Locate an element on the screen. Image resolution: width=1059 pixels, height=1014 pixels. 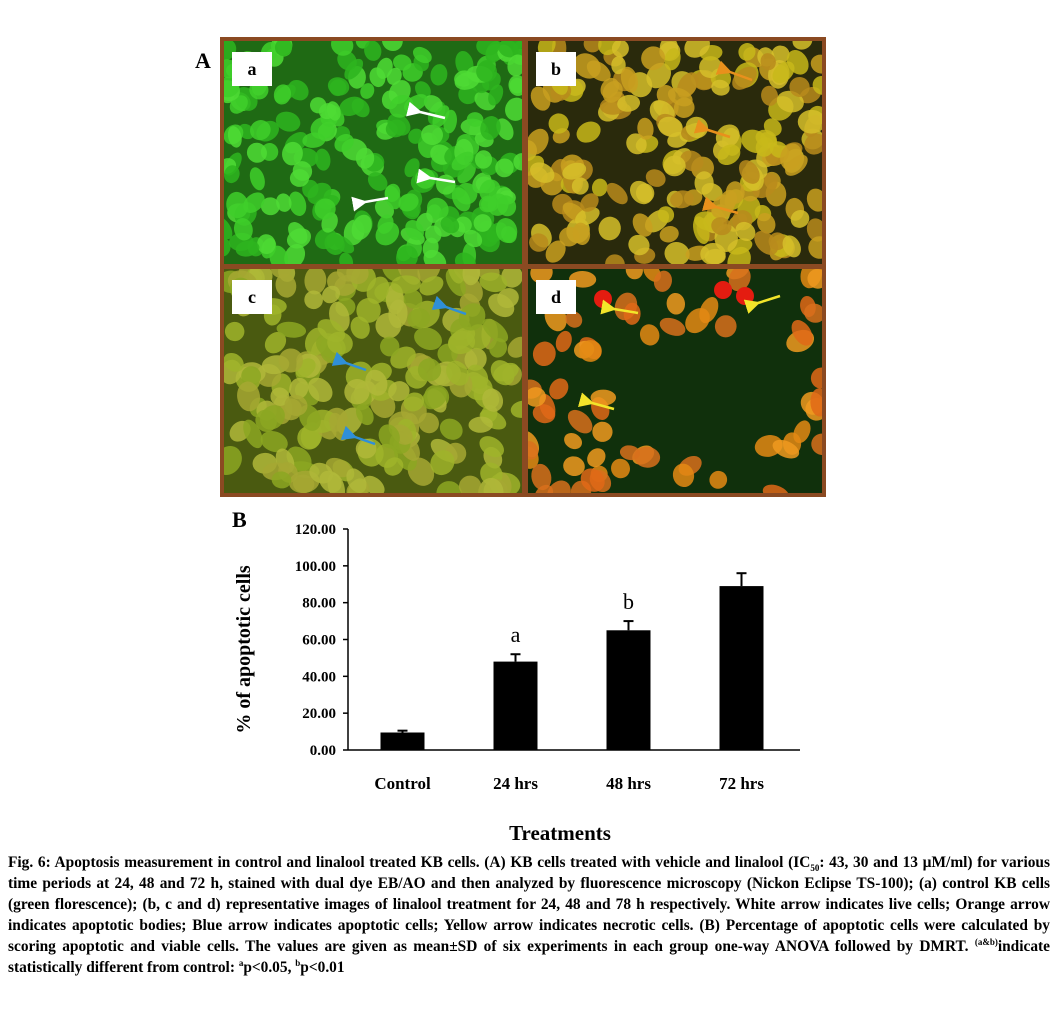
caption-text: b is located at coordinates (298, 962).